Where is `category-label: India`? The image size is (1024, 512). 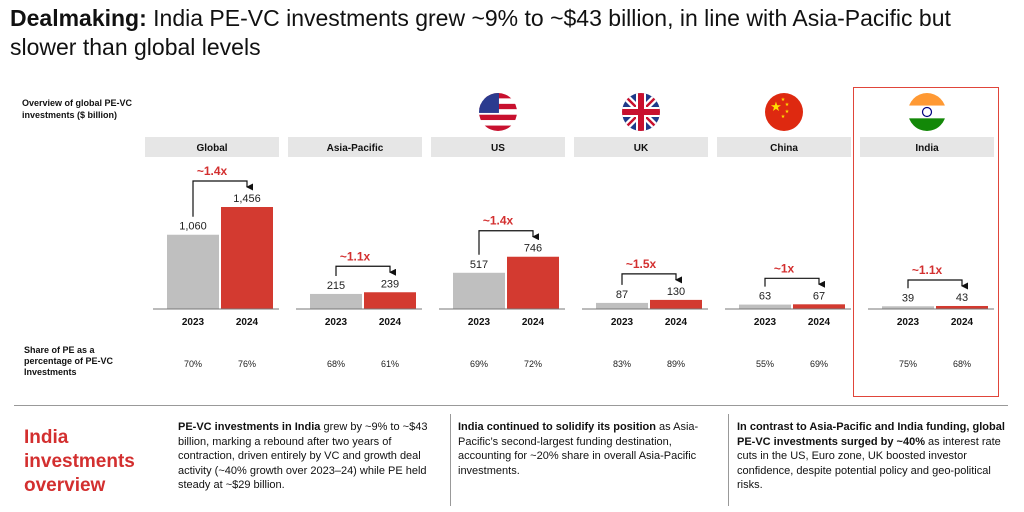 category-label: India is located at coordinates (927, 148).